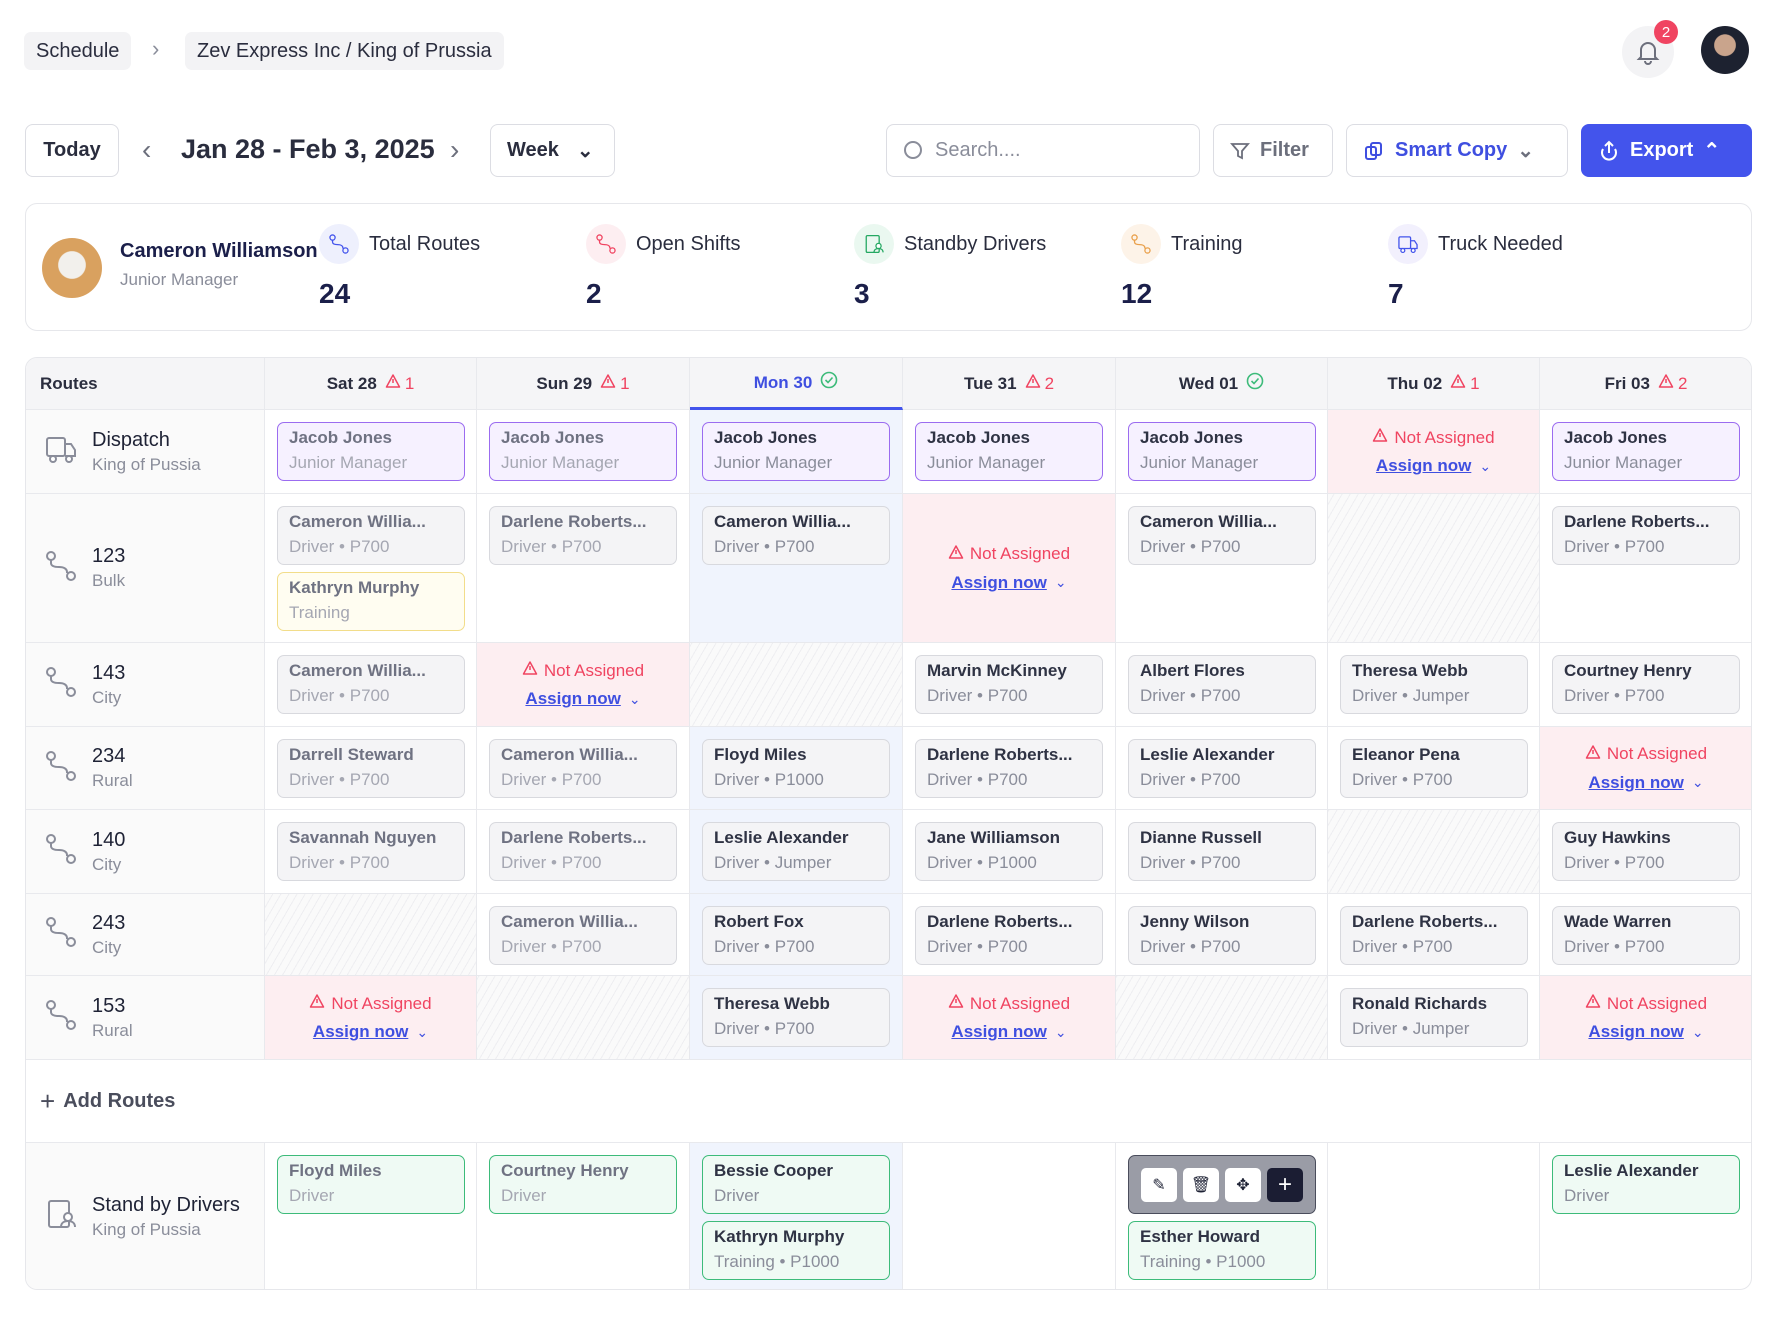 The image size is (1778, 1322). I want to click on shift-card: Kathryn Murphy Training • P1000, so click(796, 1250).